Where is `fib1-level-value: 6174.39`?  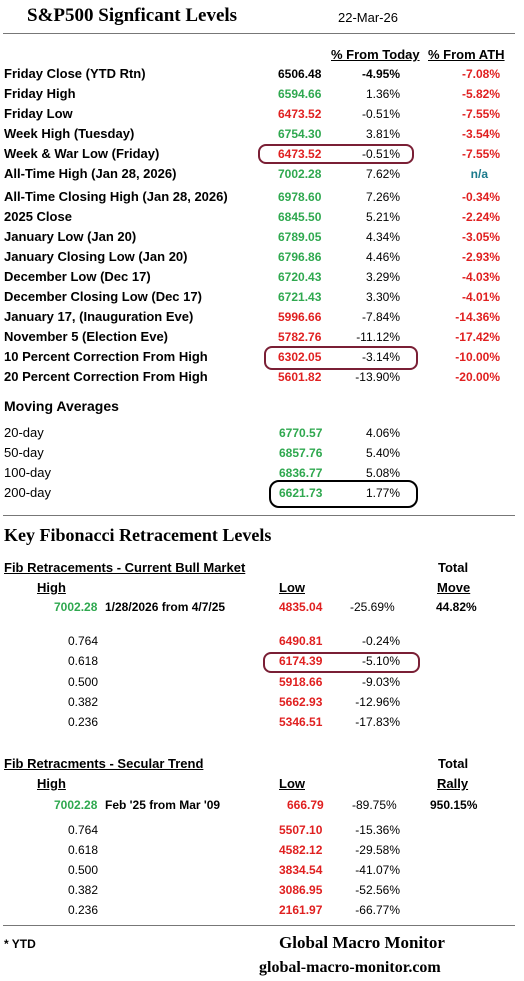 fib1-level-value: 6174.39 is located at coordinates (301, 661).